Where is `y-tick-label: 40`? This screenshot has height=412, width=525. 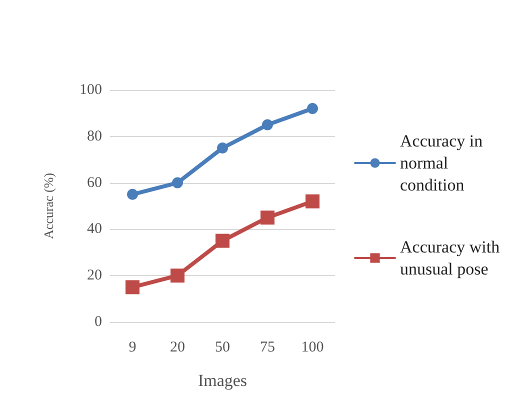
y-tick-label: 40 is located at coordinates (94, 229).